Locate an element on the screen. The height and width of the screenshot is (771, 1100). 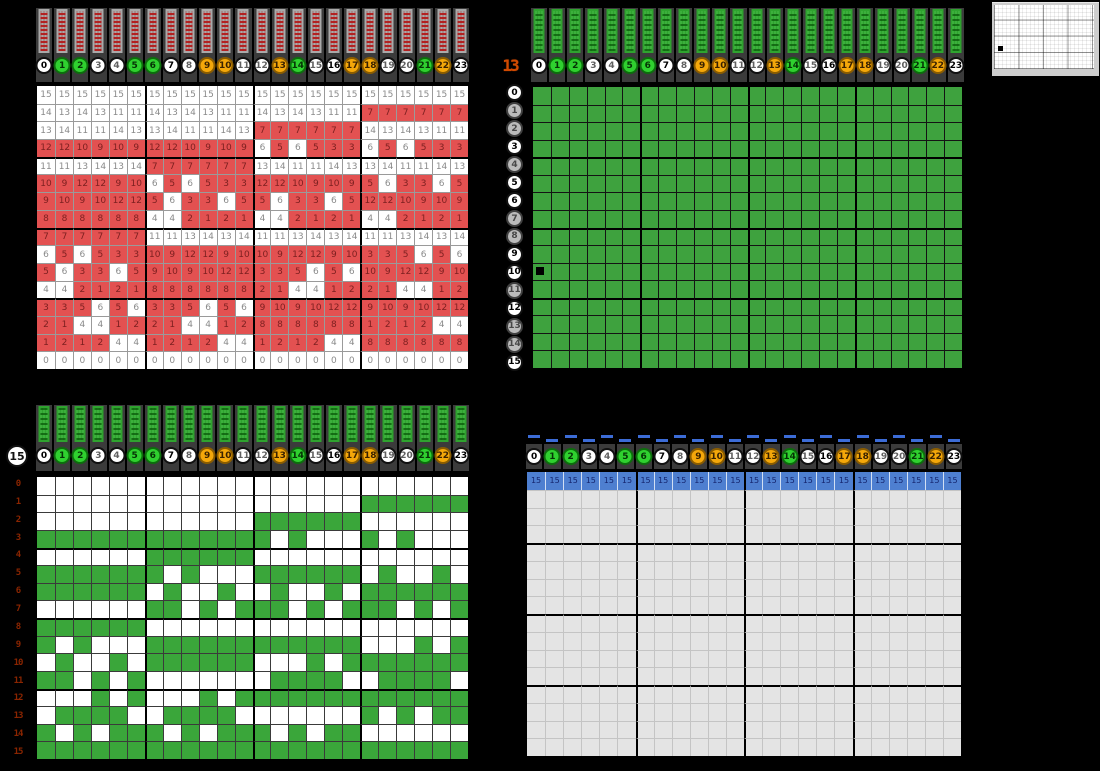
column-circle: 1 is located at coordinates (552, 456).